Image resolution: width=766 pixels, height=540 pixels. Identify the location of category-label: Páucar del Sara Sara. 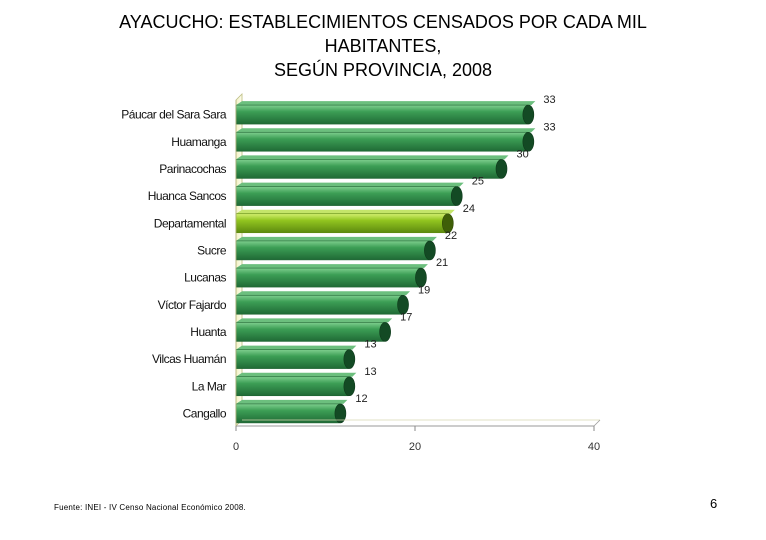
(174, 115).